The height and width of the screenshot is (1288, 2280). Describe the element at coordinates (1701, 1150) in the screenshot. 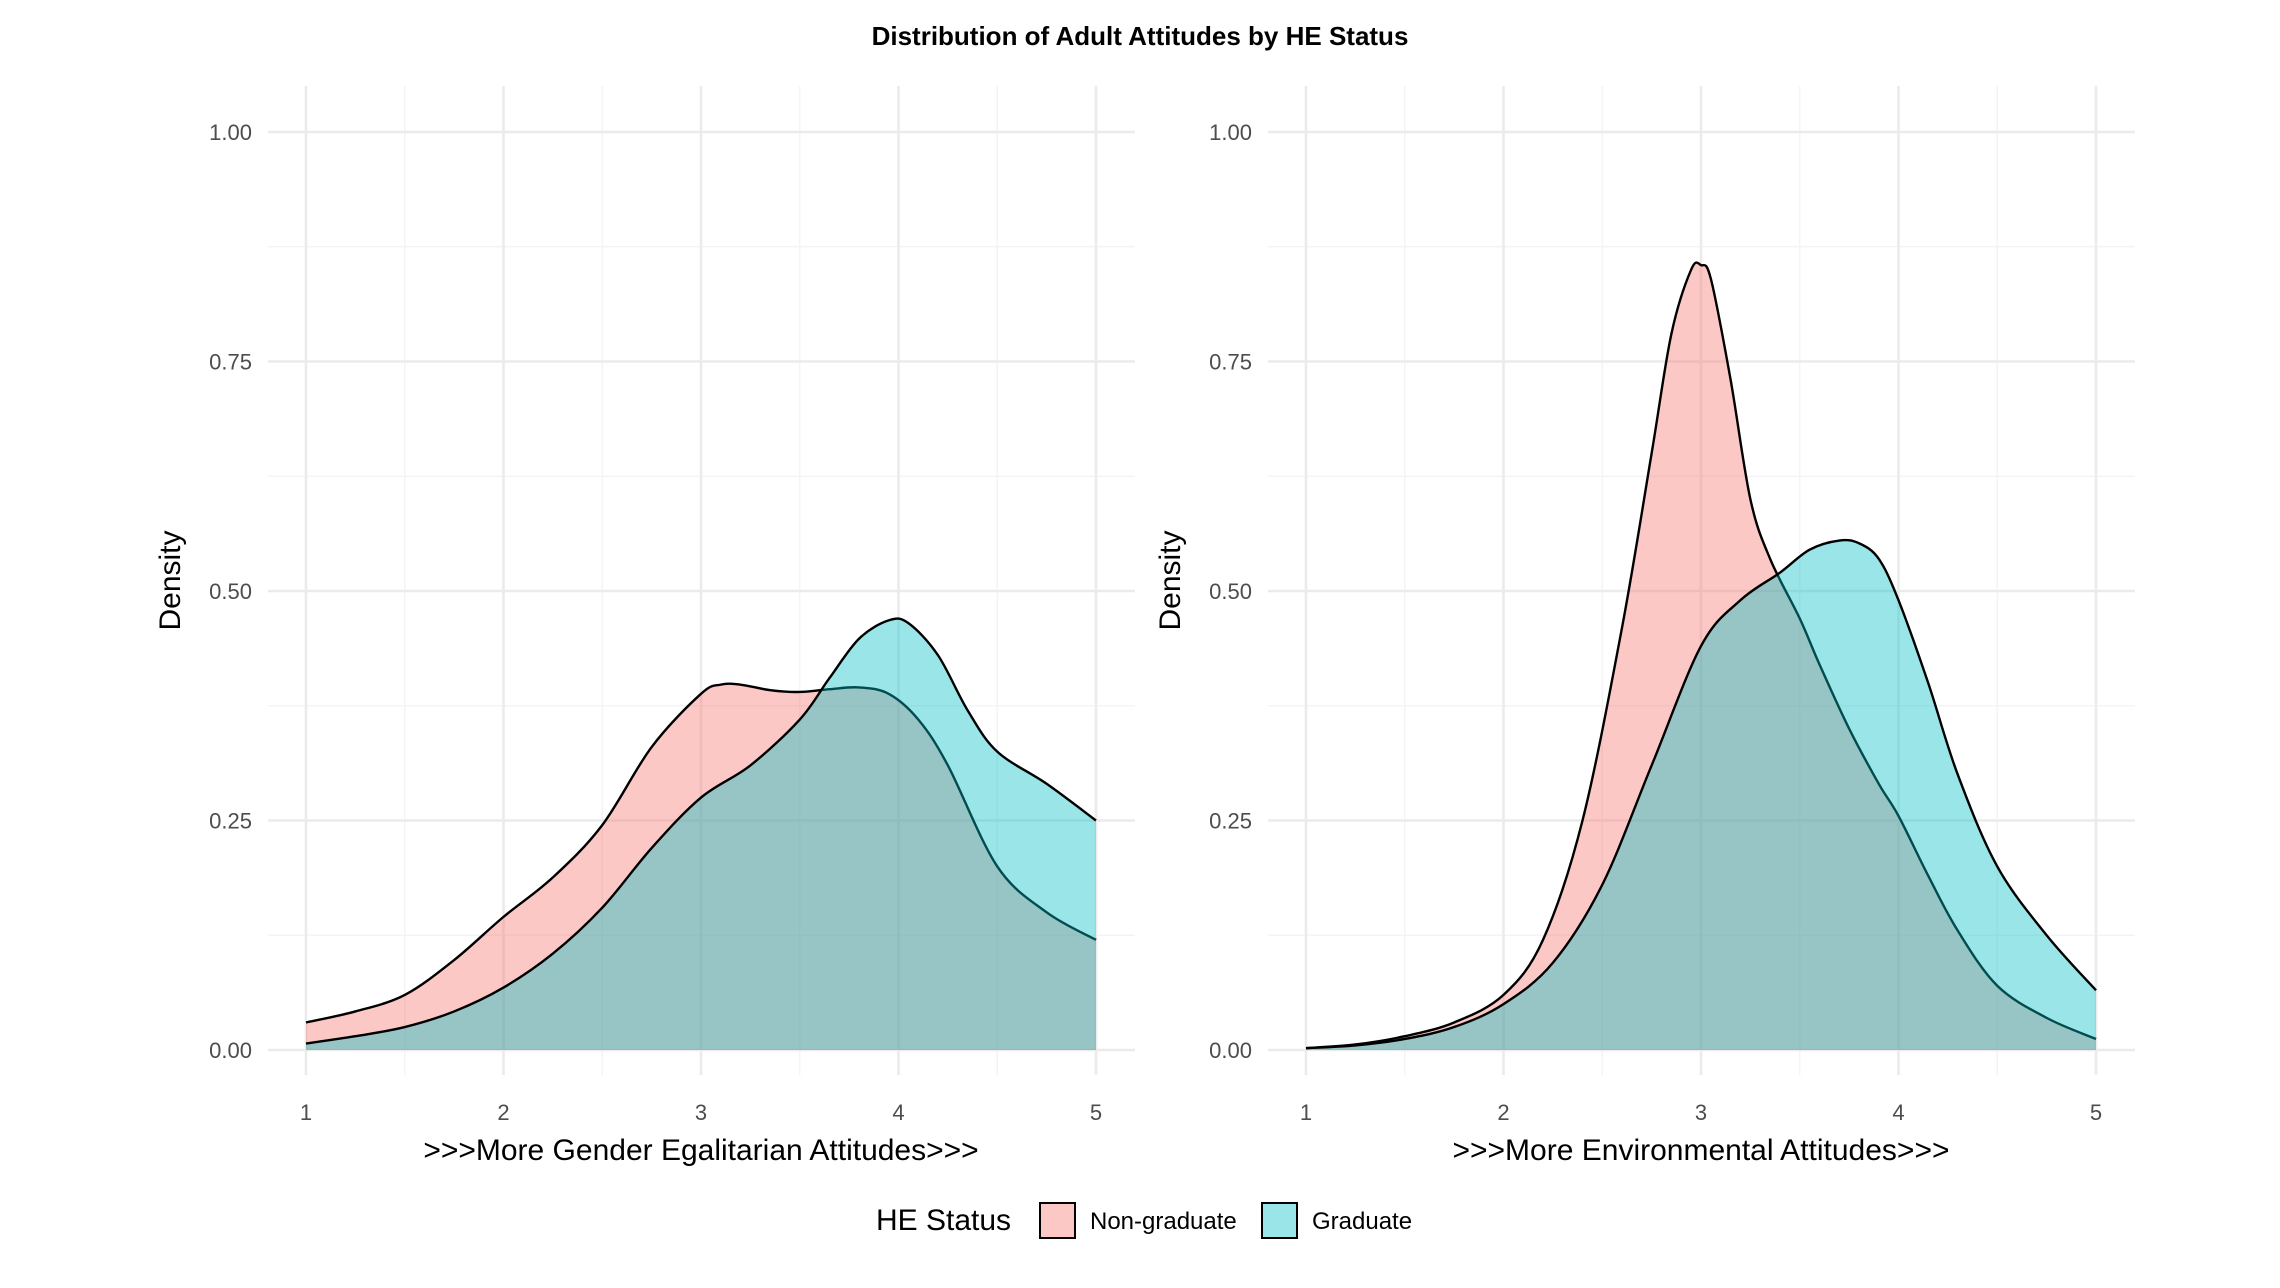

I see `x-axis-title: >>>More Environmental Attitudes>>>` at that location.